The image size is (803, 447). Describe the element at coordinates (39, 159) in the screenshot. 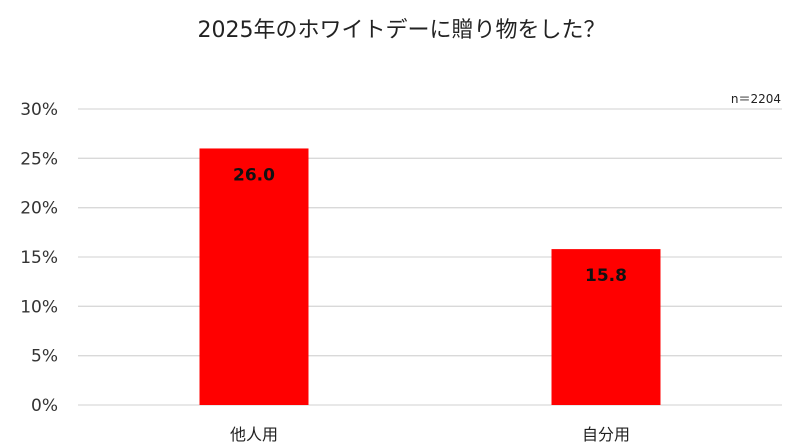

I see `y-tick-label: 25%` at that location.